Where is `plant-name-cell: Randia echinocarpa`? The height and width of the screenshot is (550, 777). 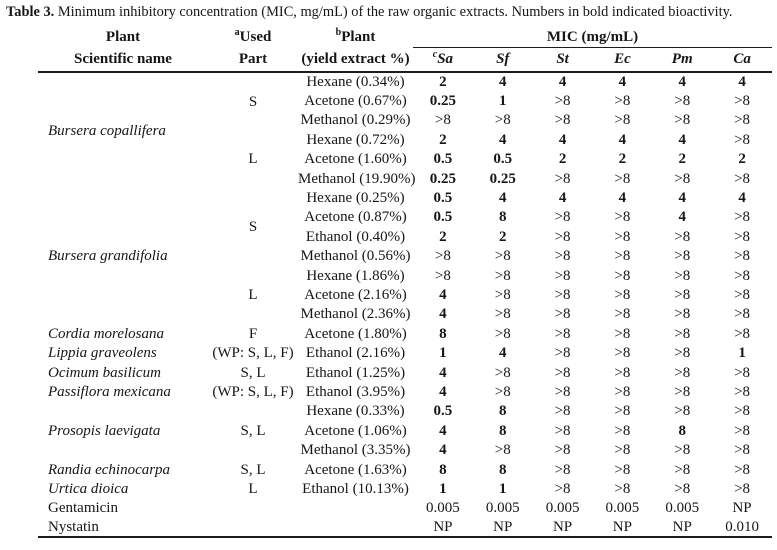
plant-name-cell: Randia echinocarpa is located at coordinates (109, 469).